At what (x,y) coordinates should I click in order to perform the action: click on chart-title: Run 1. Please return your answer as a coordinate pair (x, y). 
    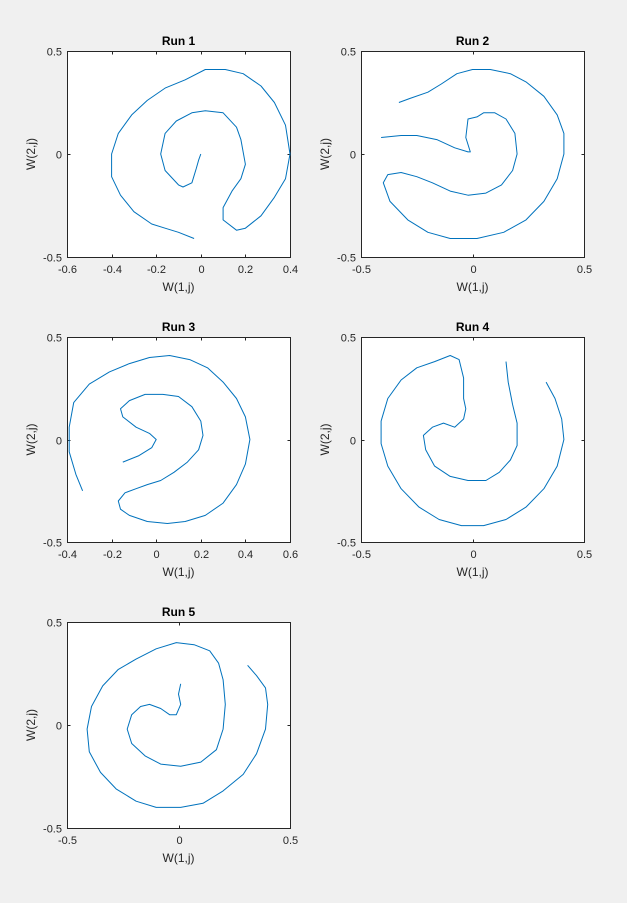
    Looking at the image, I should click on (179, 41).